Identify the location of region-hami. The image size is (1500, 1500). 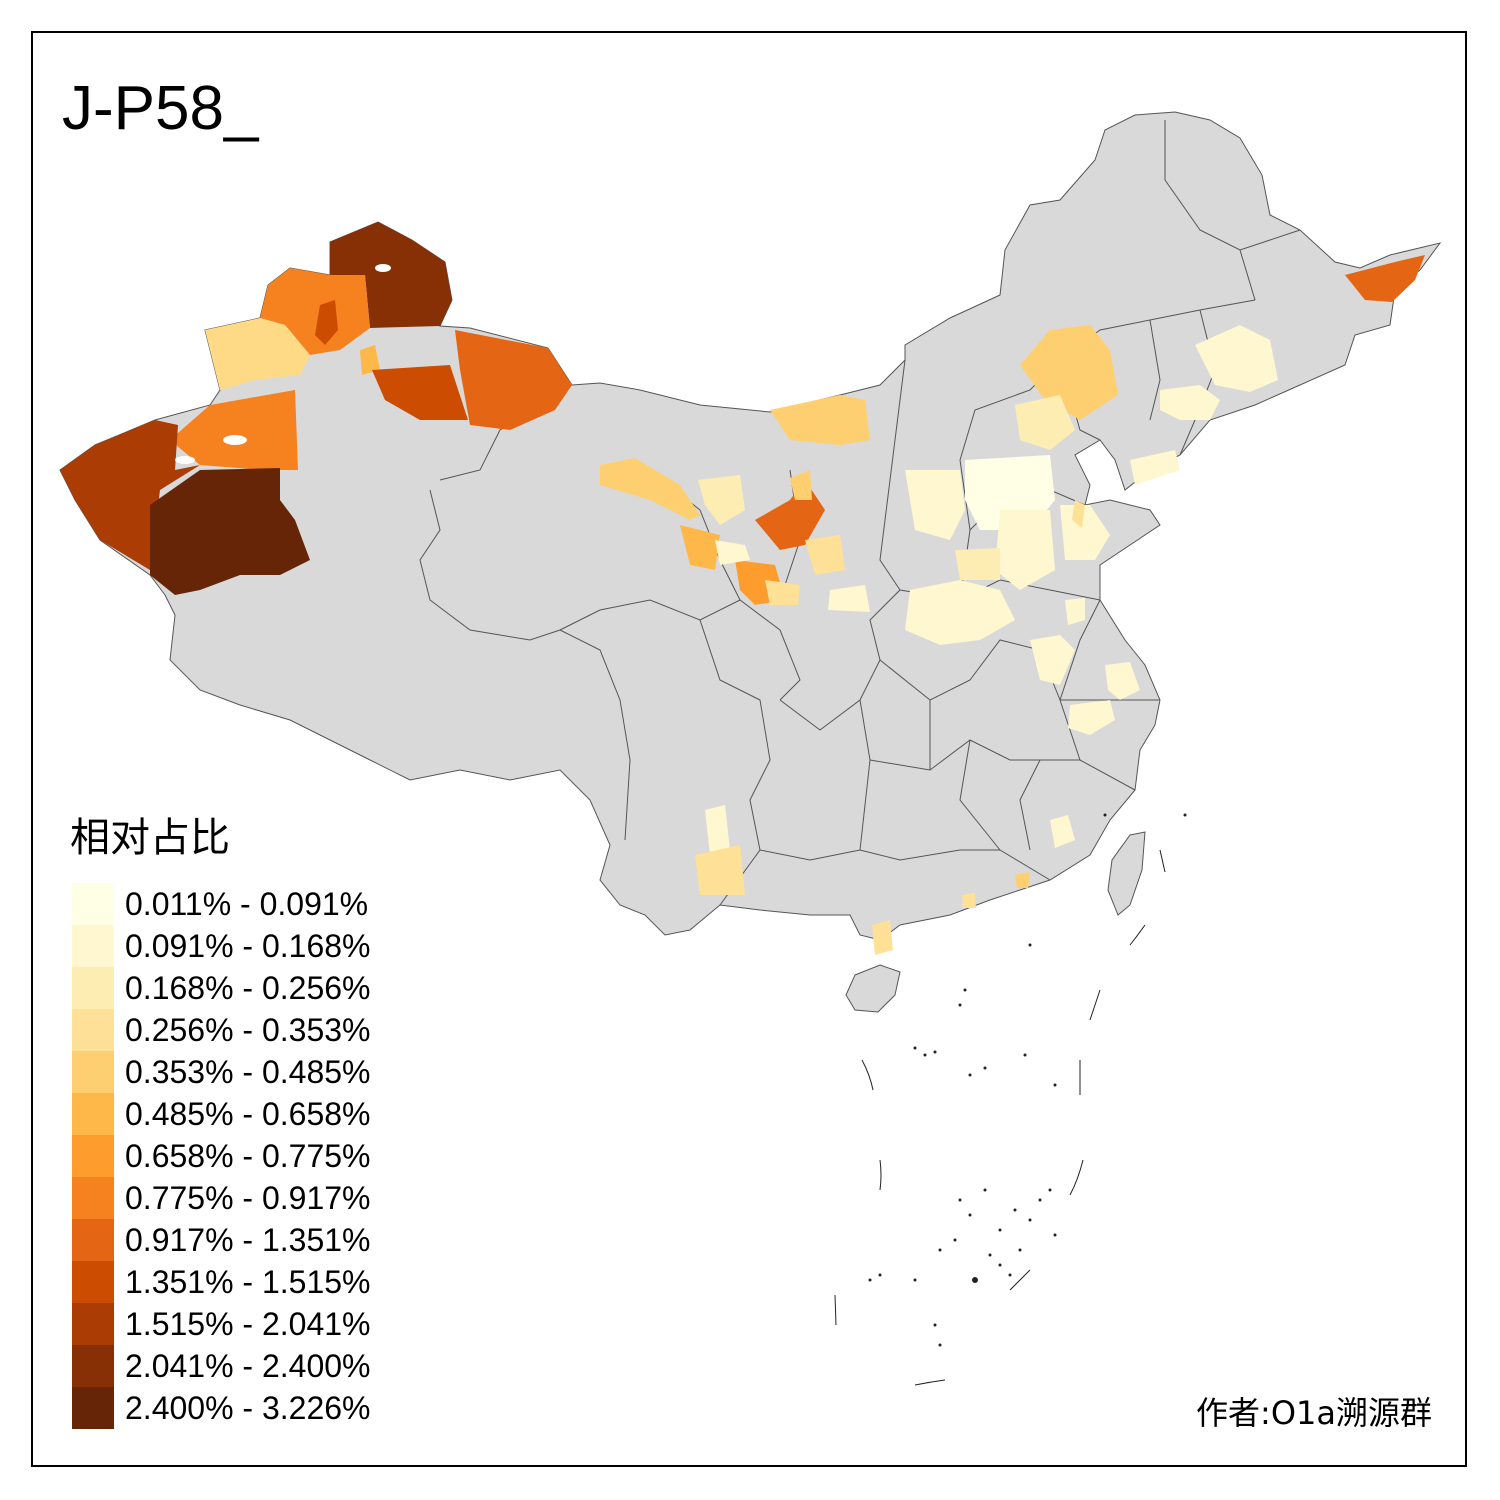
(513, 380).